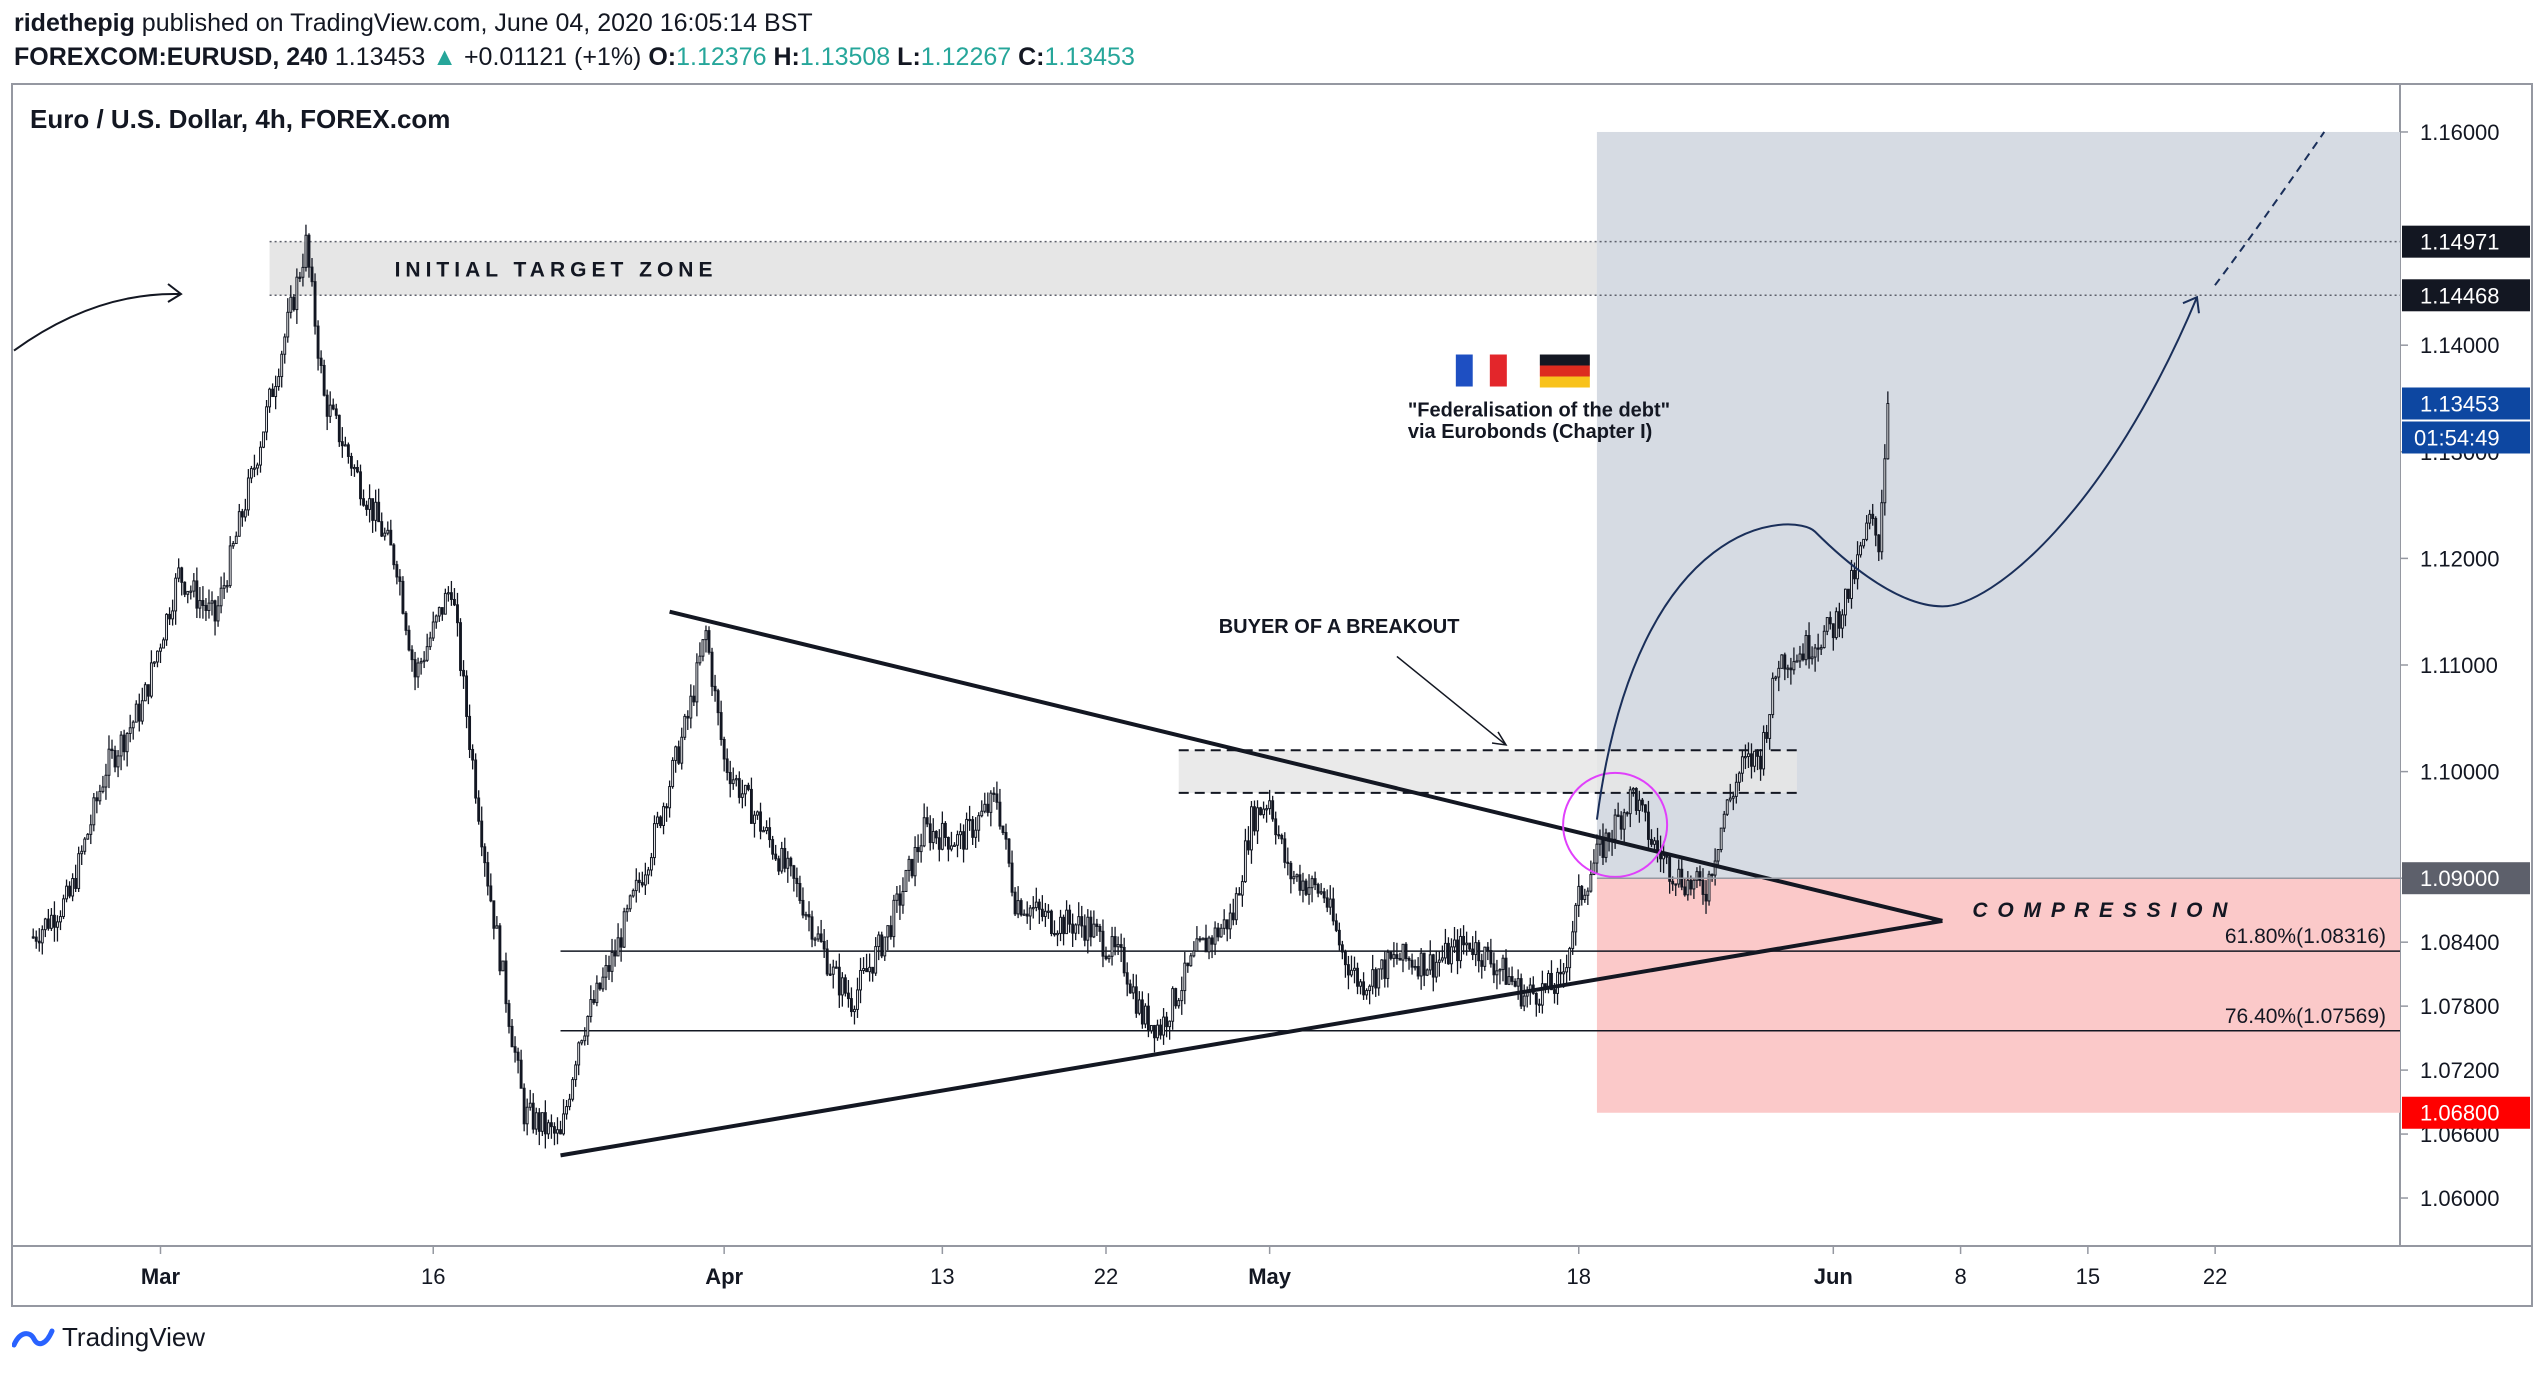  What do you see at coordinates (1564, 382) in the screenshot?
I see `germany-flag-gold` at bounding box center [1564, 382].